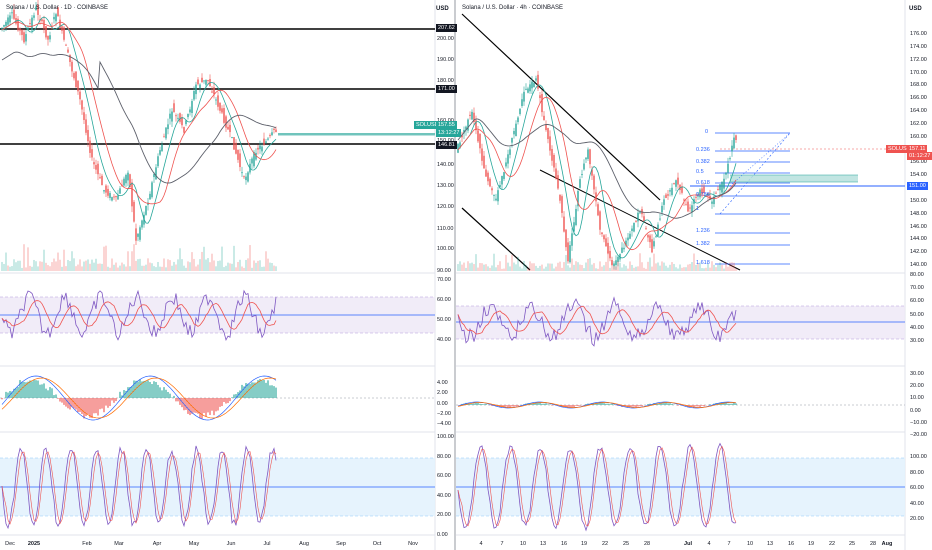 The height and width of the screenshot is (550, 932). Describe the element at coordinates (119, 544) in the screenshot. I see `left-date-tick: Mar` at that location.